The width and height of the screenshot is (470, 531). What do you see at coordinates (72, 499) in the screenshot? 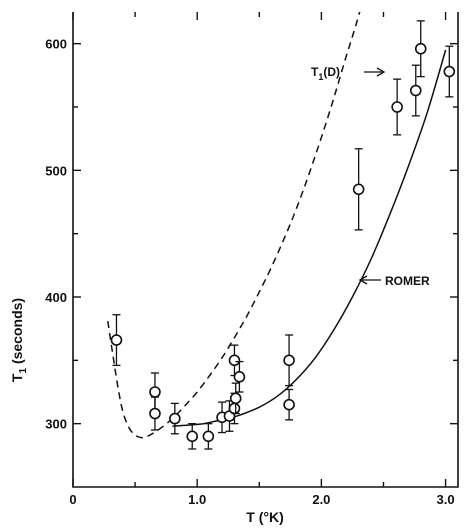
I see `x-tick-label: 0` at bounding box center [72, 499].